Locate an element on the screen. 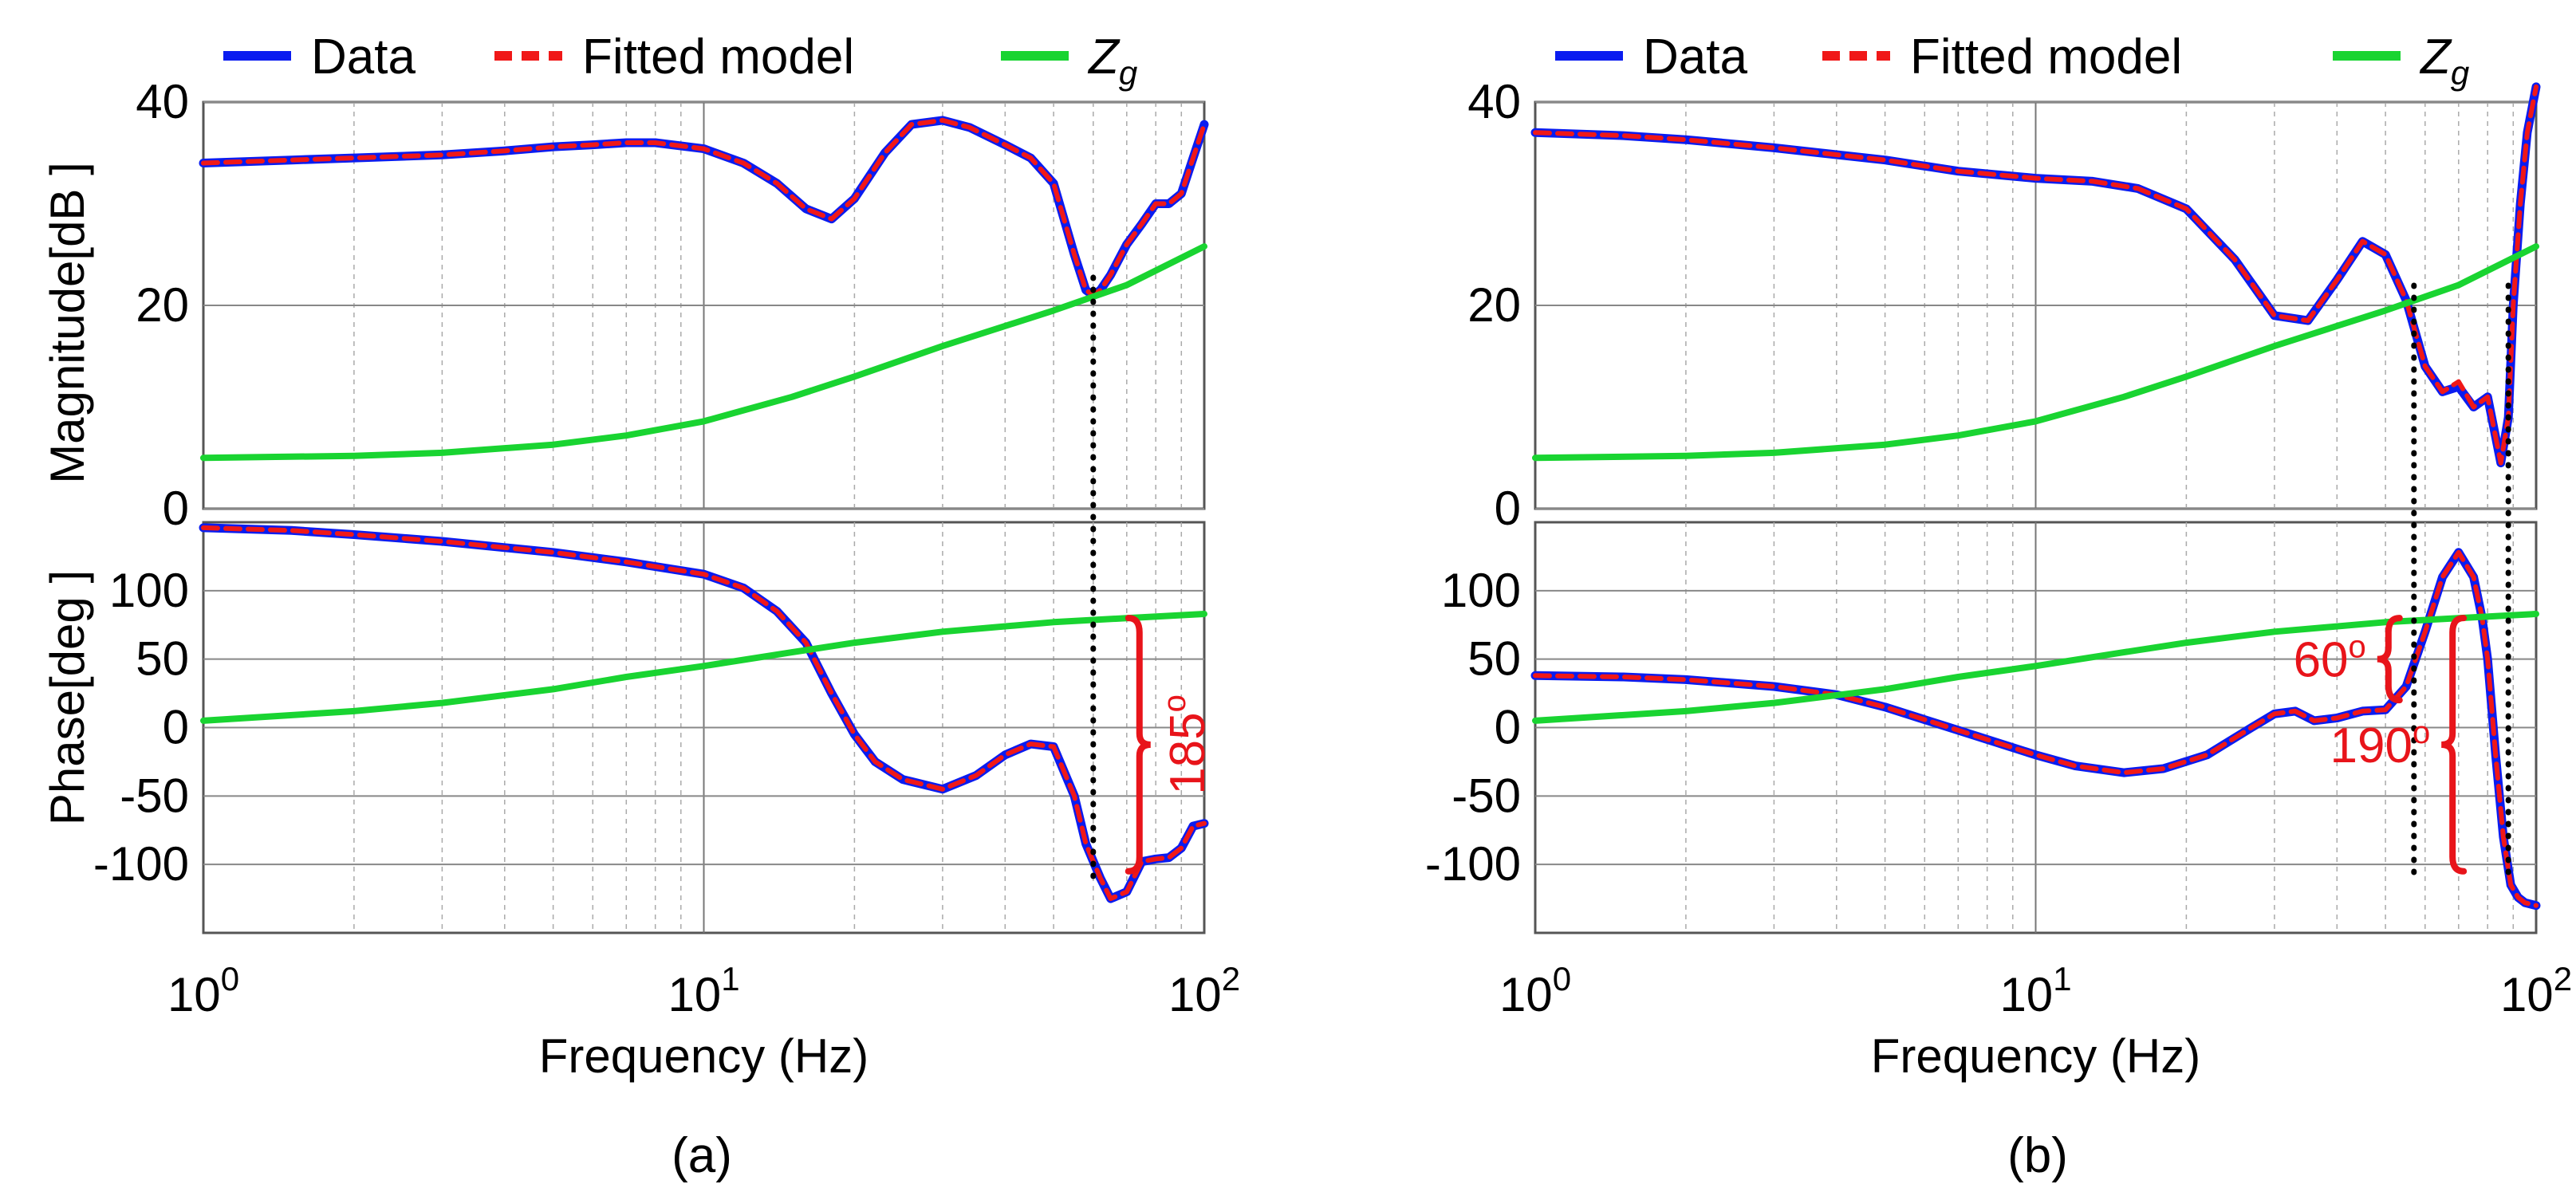 The height and width of the screenshot is (1192, 2576). angle-label: 190o is located at coordinates (2380, 744).